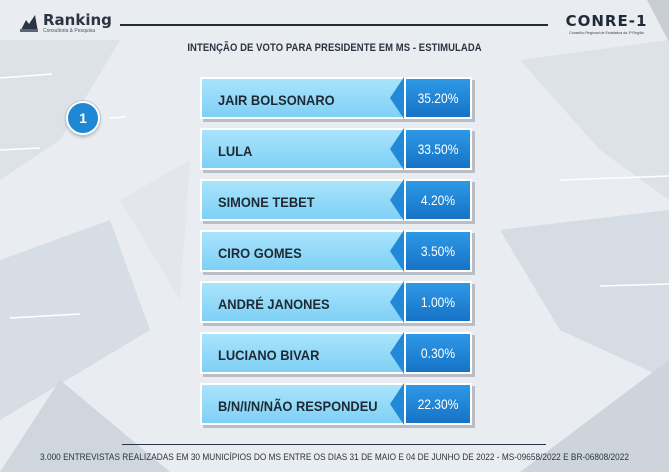  I want to click on candidate-name: LULA, so click(235, 151).